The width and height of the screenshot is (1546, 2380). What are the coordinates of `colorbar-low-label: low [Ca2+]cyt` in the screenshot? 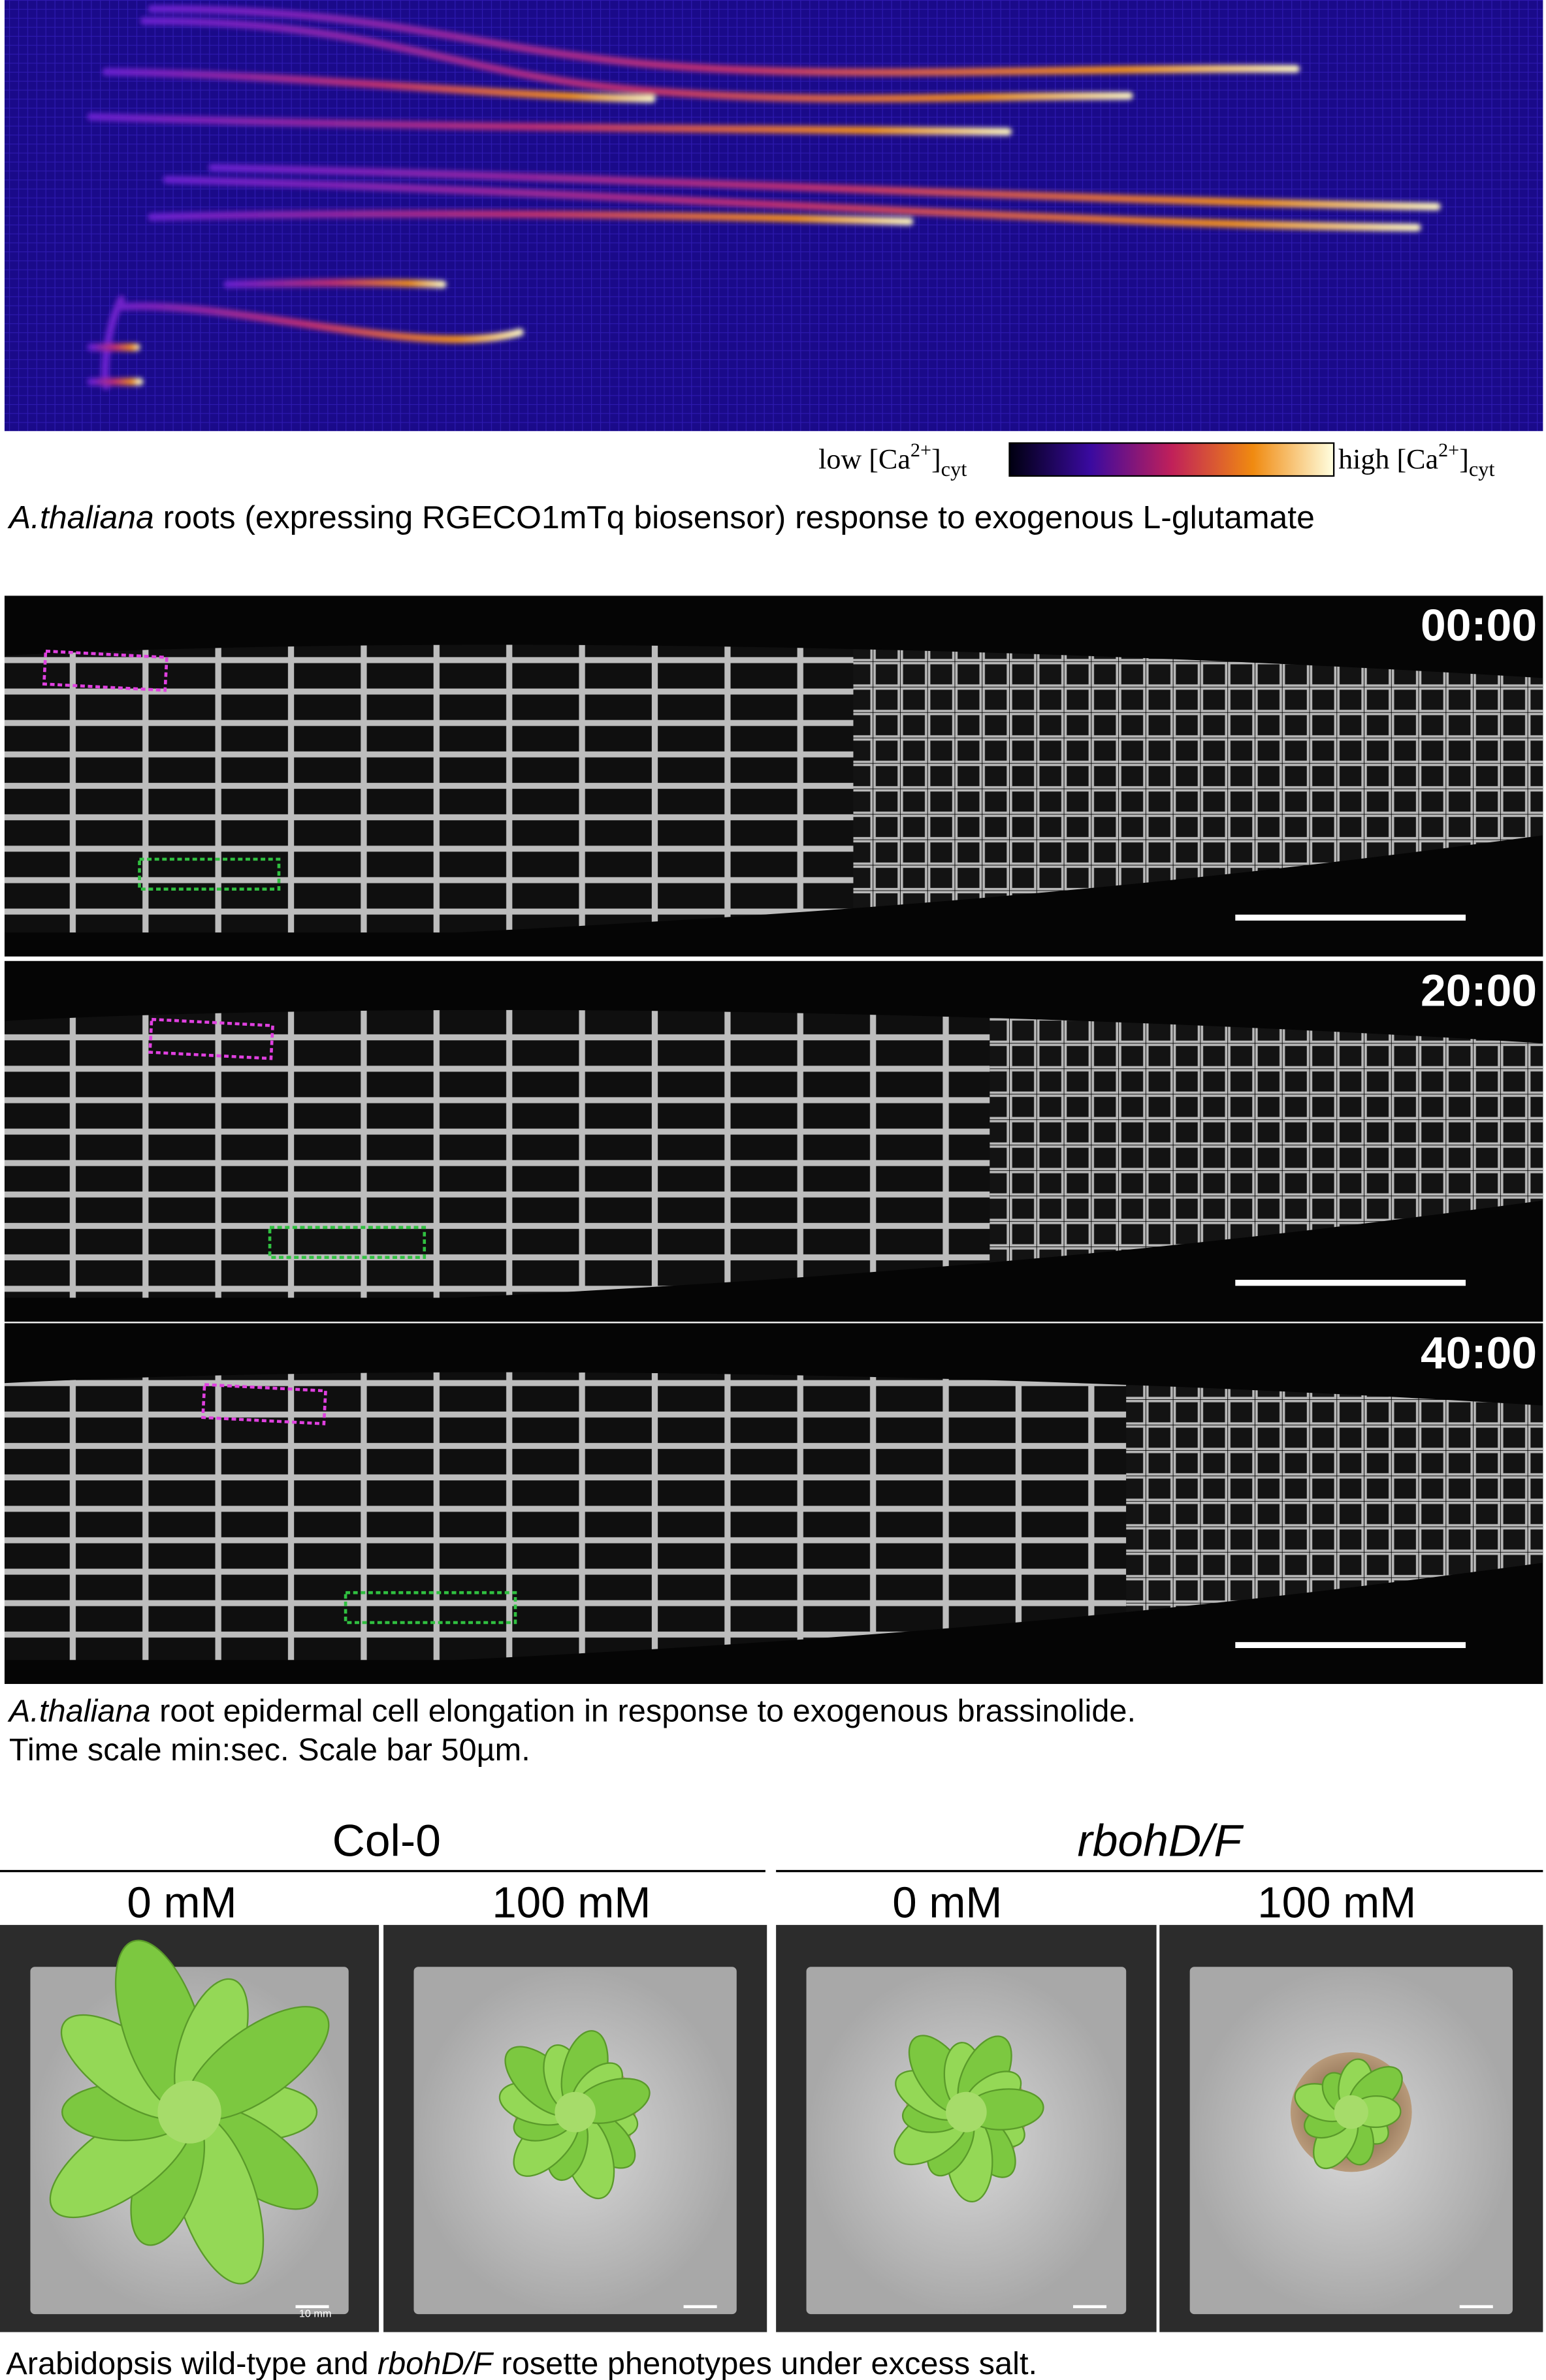 It's located at (892, 460).